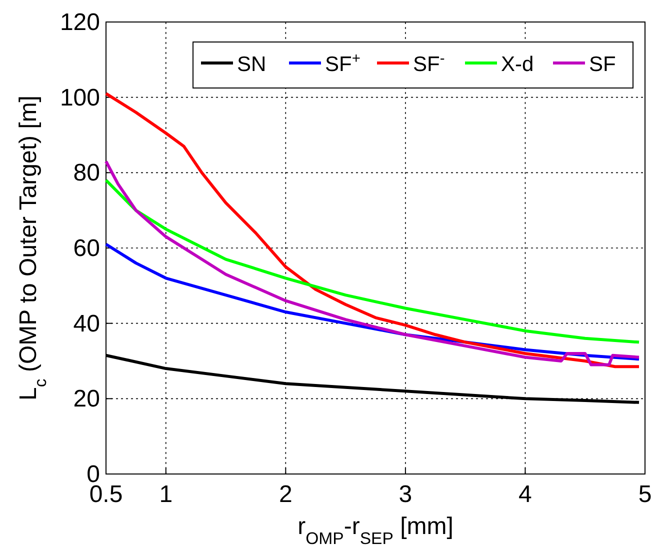 This screenshot has width=653, height=552. What do you see at coordinates (86, 399) in the screenshot?
I see `y-tick-label: 20` at bounding box center [86, 399].